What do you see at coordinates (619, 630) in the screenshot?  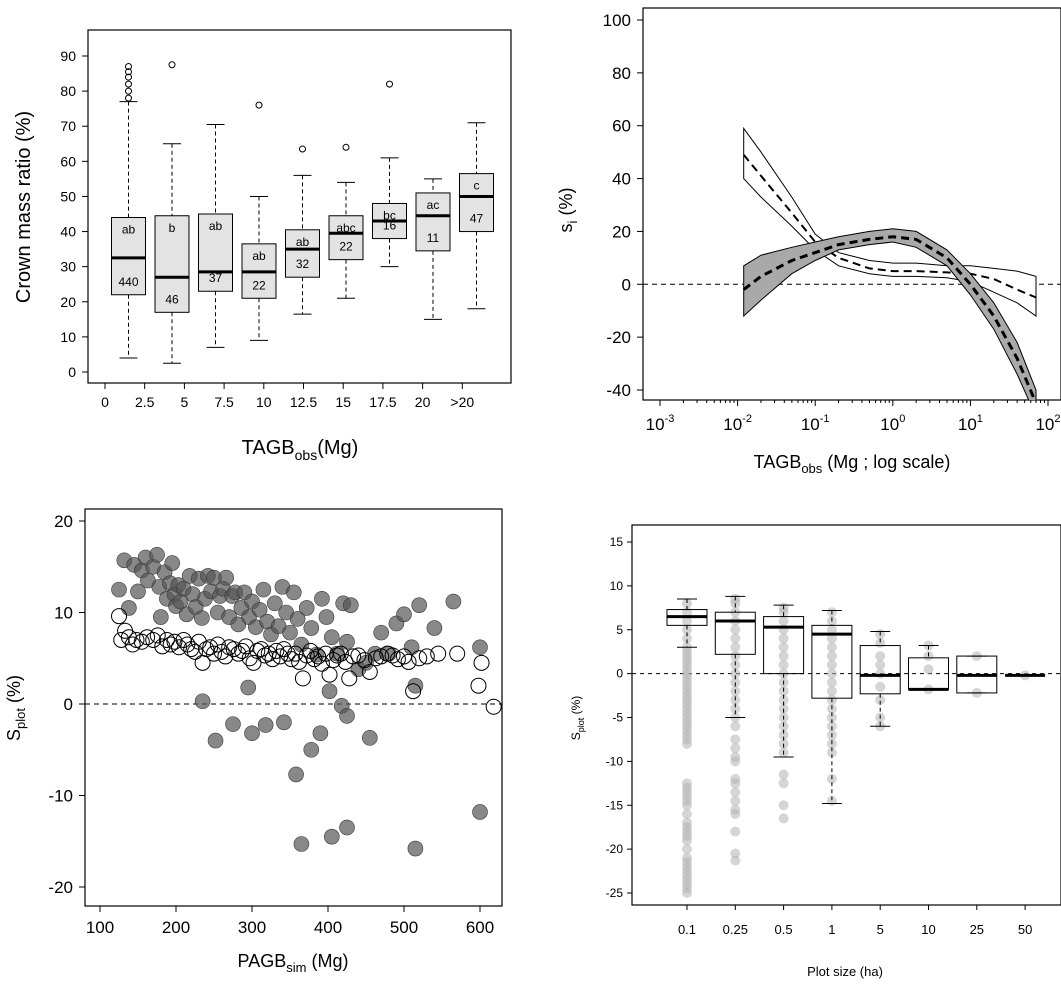 I see `panel-d-y-tick-label: 5` at bounding box center [619, 630].